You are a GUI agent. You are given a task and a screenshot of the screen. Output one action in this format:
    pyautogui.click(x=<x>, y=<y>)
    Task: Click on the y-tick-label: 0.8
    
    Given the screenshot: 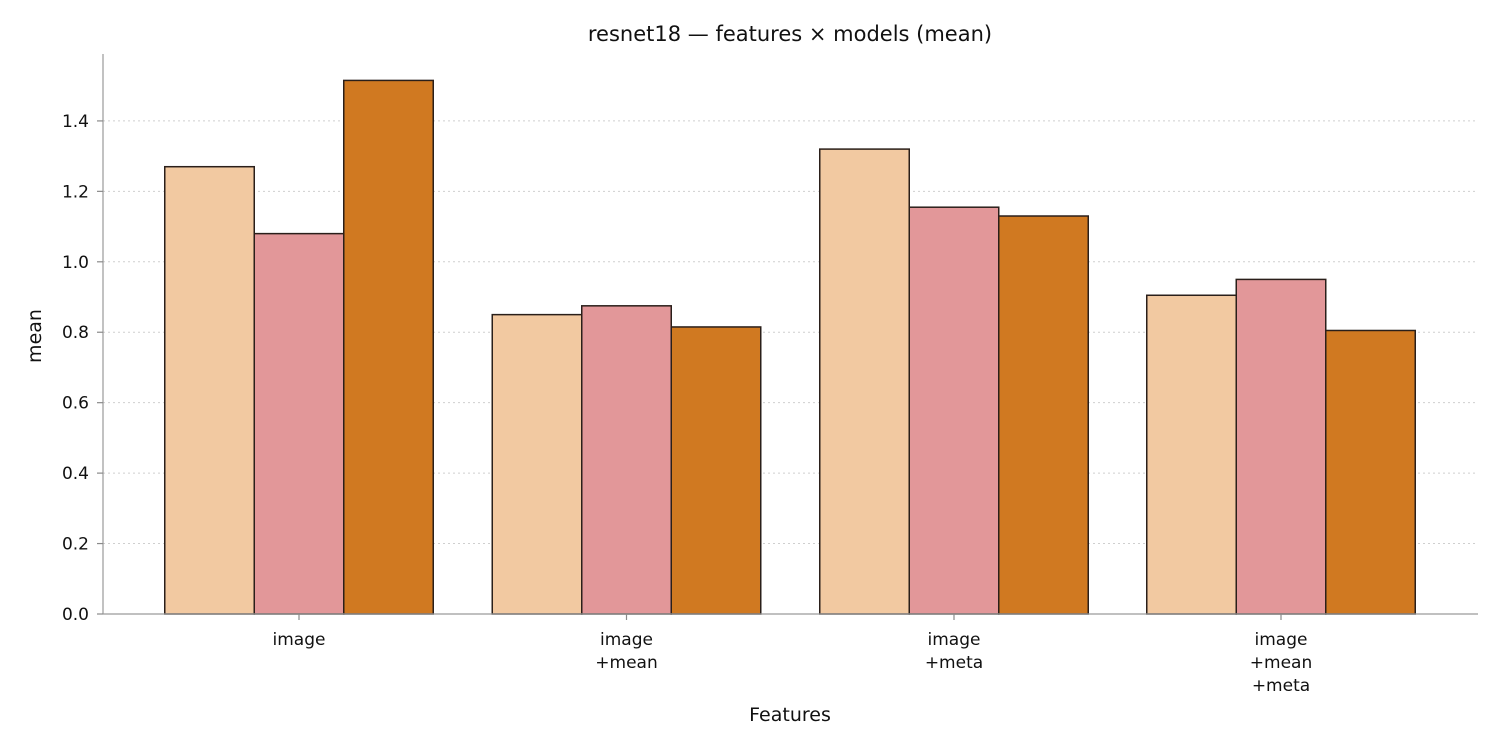 What is the action you would take?
    pyautogui.click(x=75, y=333)
    